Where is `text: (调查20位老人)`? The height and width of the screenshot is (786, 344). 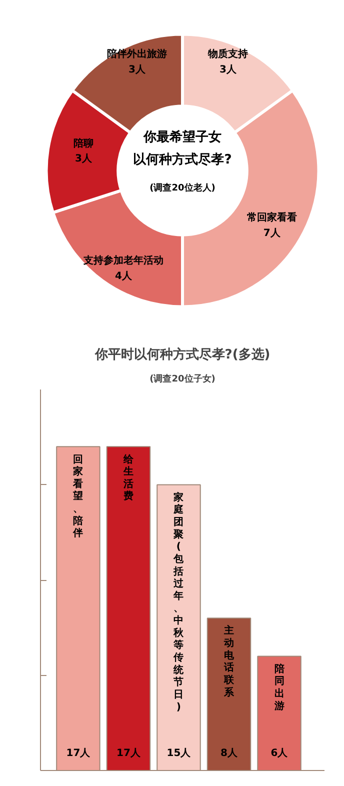 text: (调查20位老人) is located at coordinates (183, 188).